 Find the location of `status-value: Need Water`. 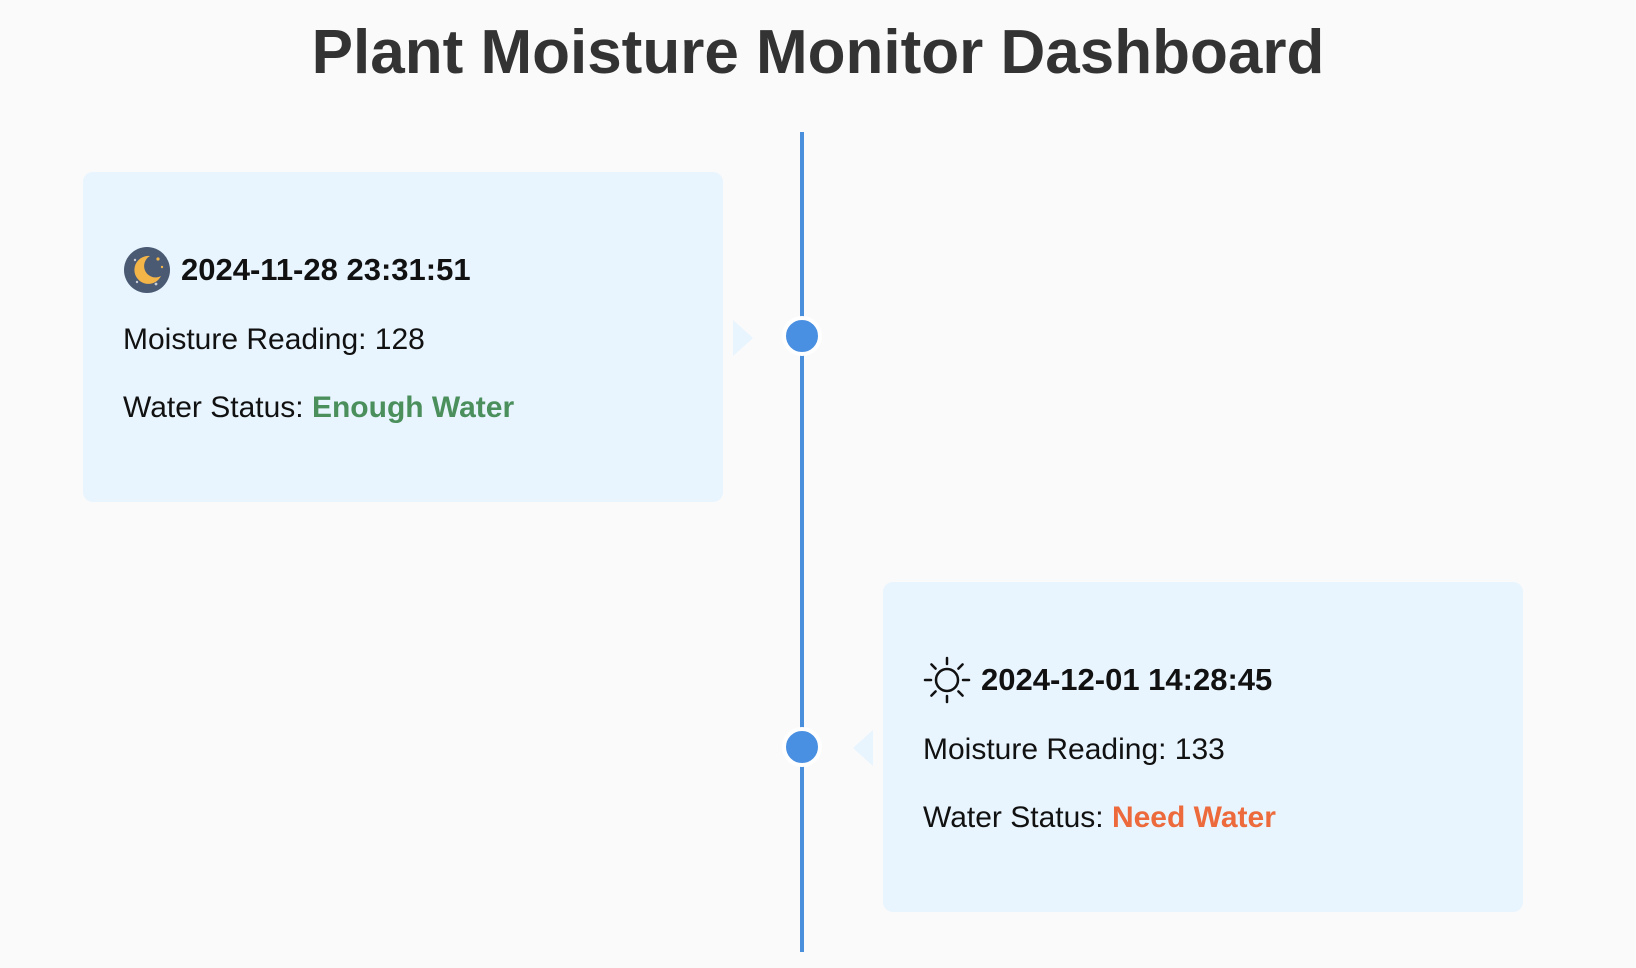

status-value: Need Water is located at coordinates (1193, 817).